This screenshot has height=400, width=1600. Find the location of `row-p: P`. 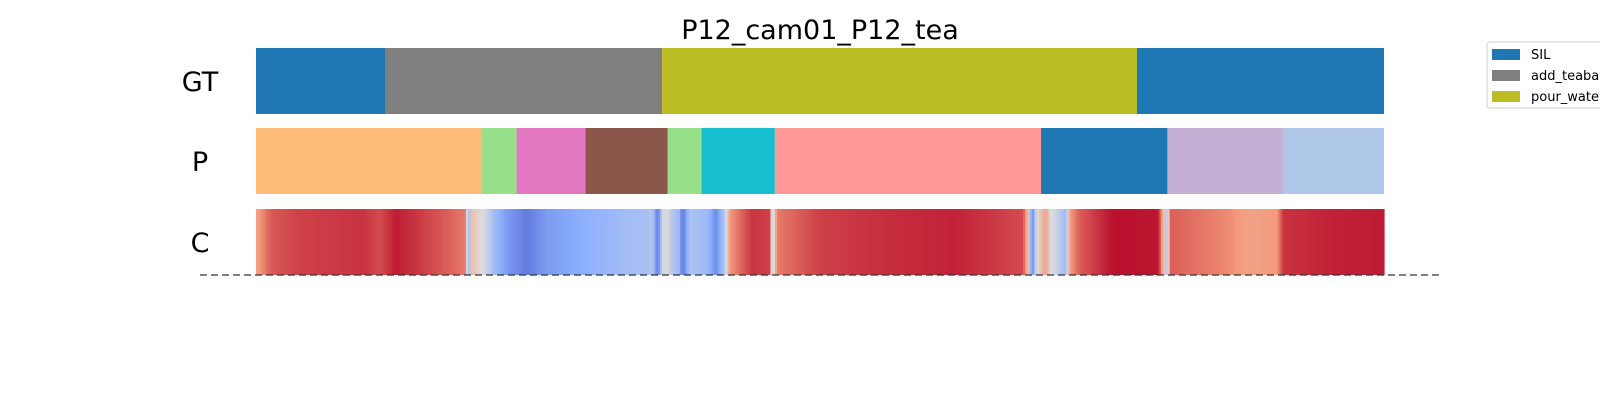

row-p: P is located at coordinates (788, 161).